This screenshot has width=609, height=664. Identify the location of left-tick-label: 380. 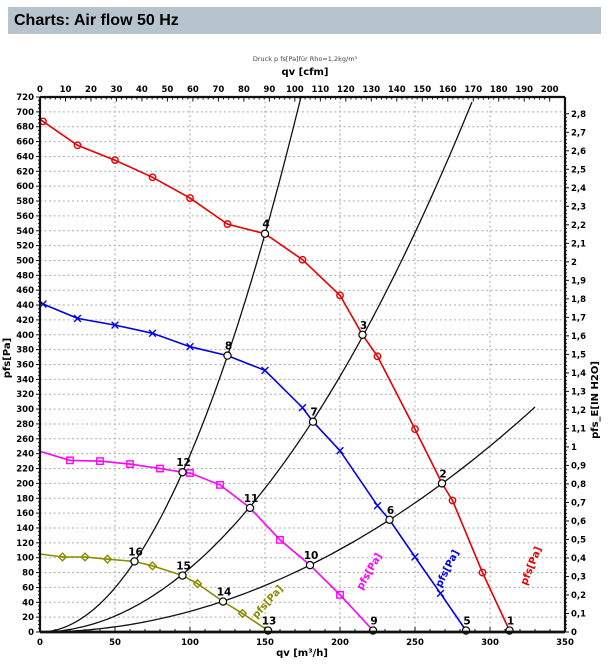
(25, 351).